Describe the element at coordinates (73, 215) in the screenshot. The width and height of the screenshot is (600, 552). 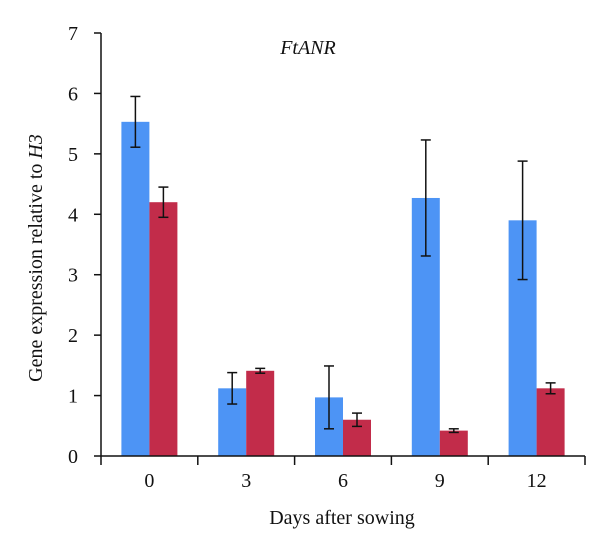
I see `y-tick-label-4: 4` at that location.